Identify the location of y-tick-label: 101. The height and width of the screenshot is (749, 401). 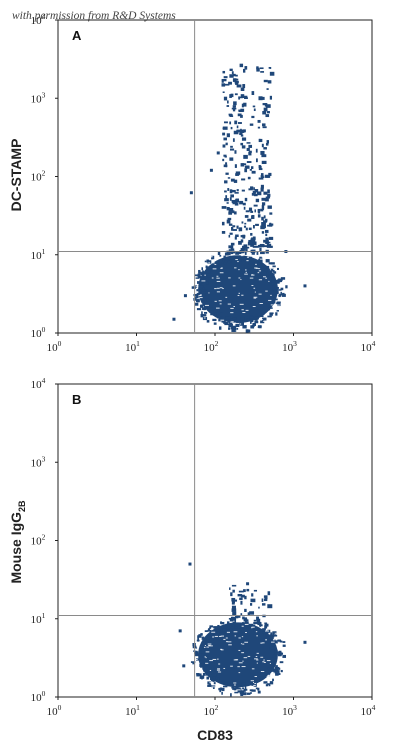
(38, 618).